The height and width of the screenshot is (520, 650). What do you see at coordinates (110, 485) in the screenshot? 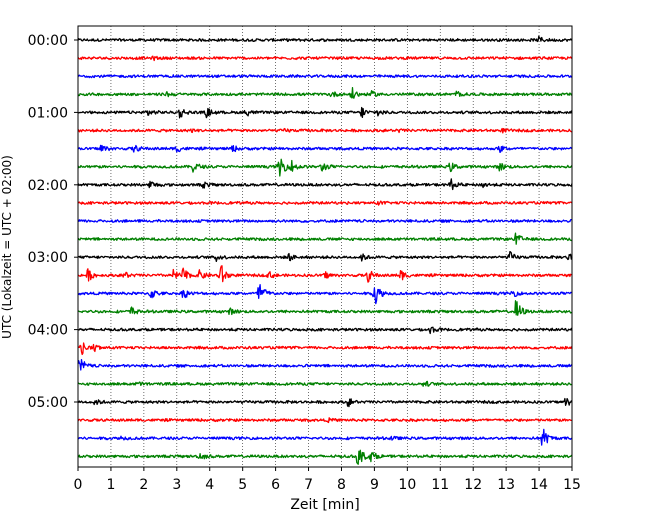
I see `x-tick-label-1: 1` at bounding box center [110, 485].